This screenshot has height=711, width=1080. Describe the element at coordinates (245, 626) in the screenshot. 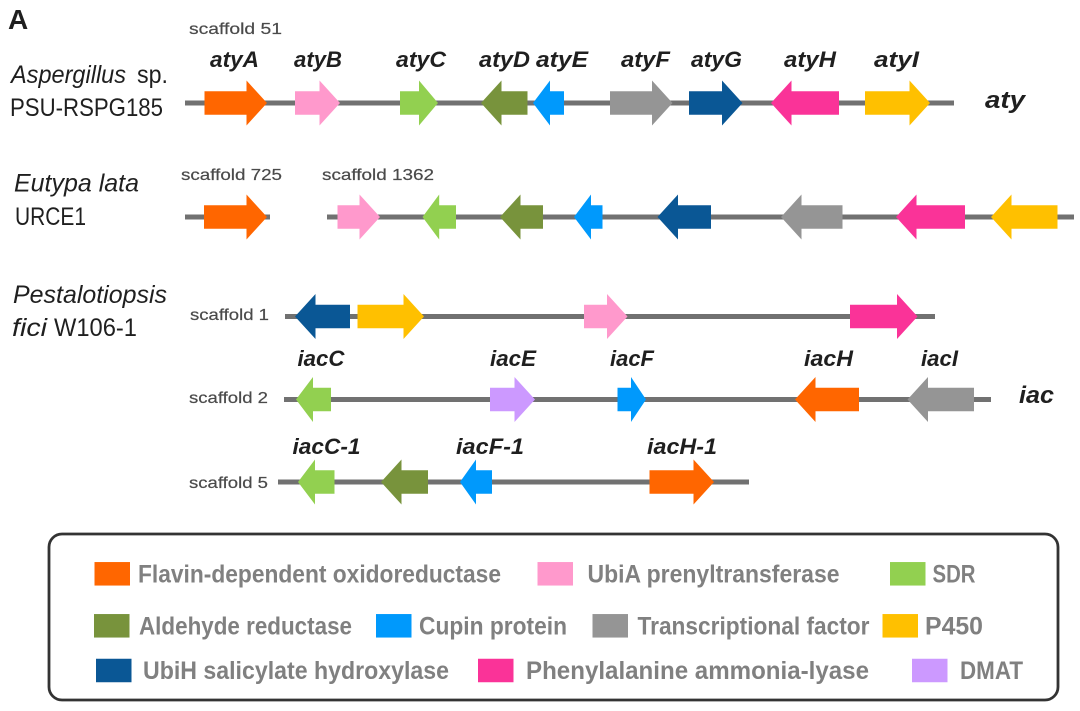

I see `svg-text: Aldehyde reductase` at that location.